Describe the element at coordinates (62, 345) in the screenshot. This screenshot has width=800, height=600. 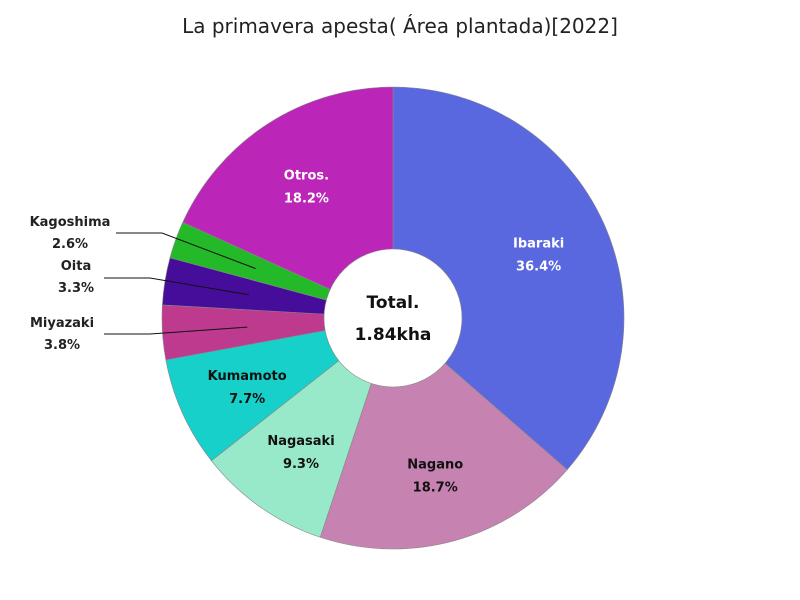
I see `slice-percent-miyazaki: 3.8%` at that location.